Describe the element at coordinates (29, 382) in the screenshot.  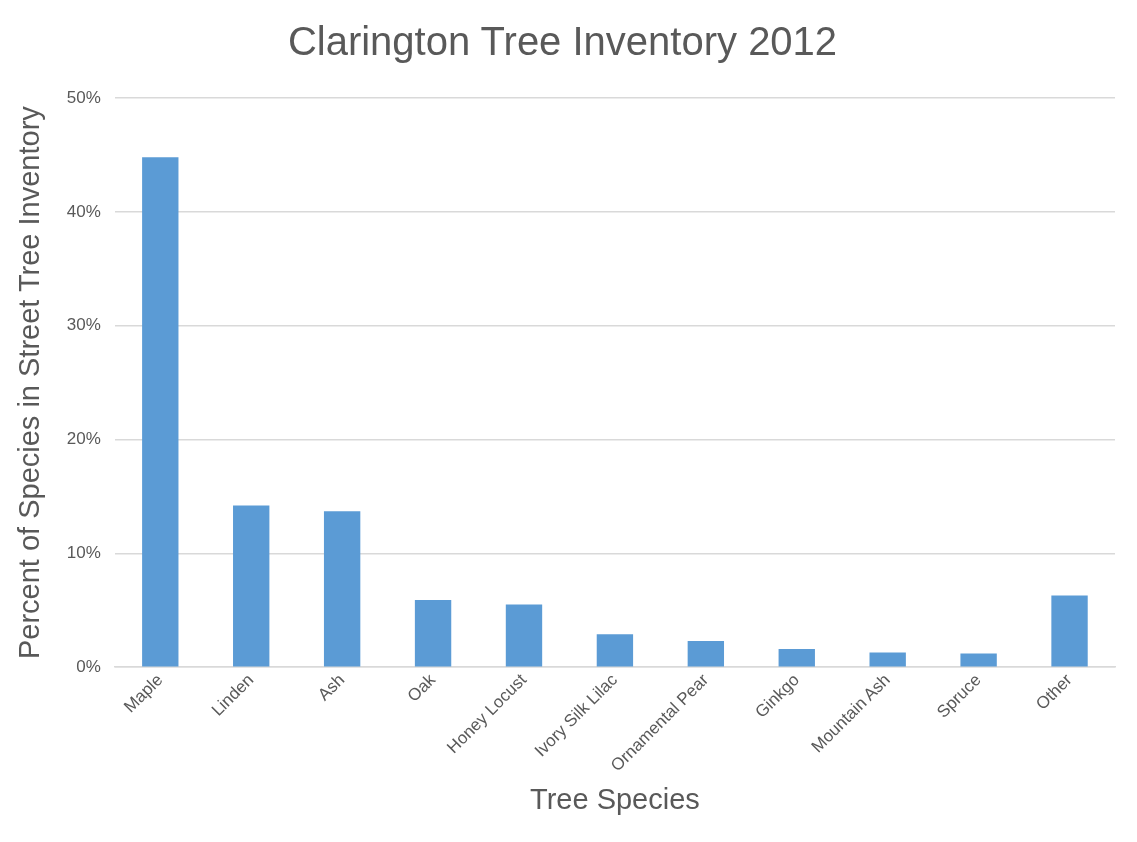
I see `y-axis-title: Percent of Species in Street Tree Inventory` at that location.